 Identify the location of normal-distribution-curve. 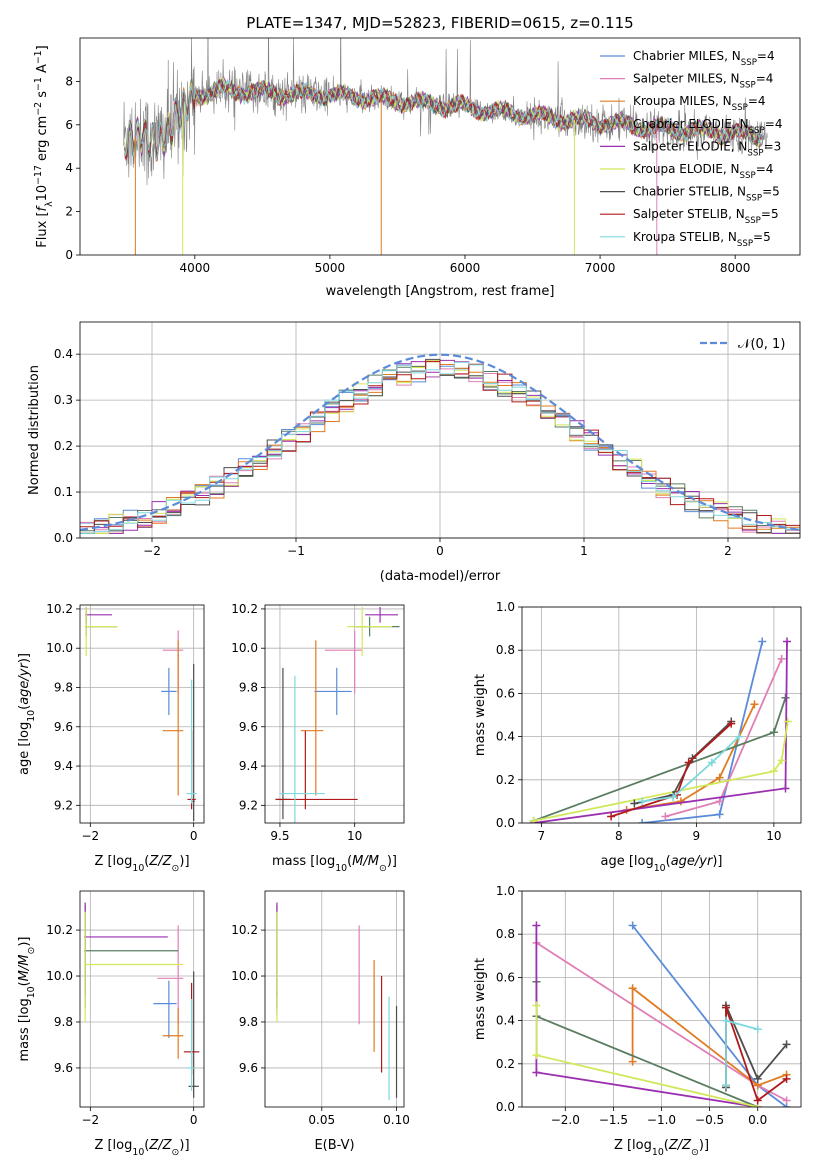
(440, 442).